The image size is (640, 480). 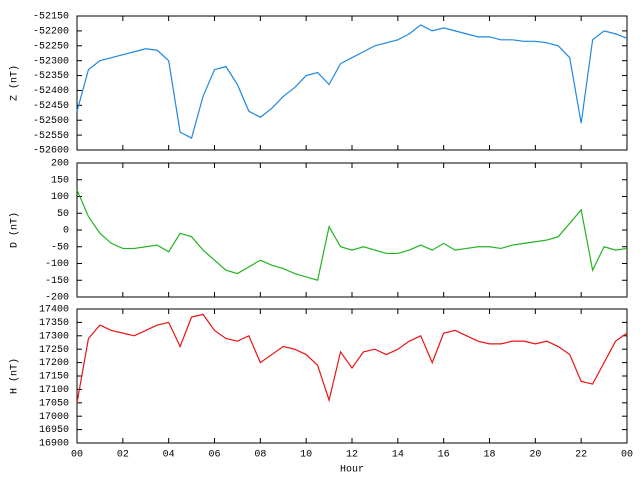 What do you see at coordinates (54, 310) in the screenshot?
I see `y-tick-label: 17400` at bounding box center [54, 310].